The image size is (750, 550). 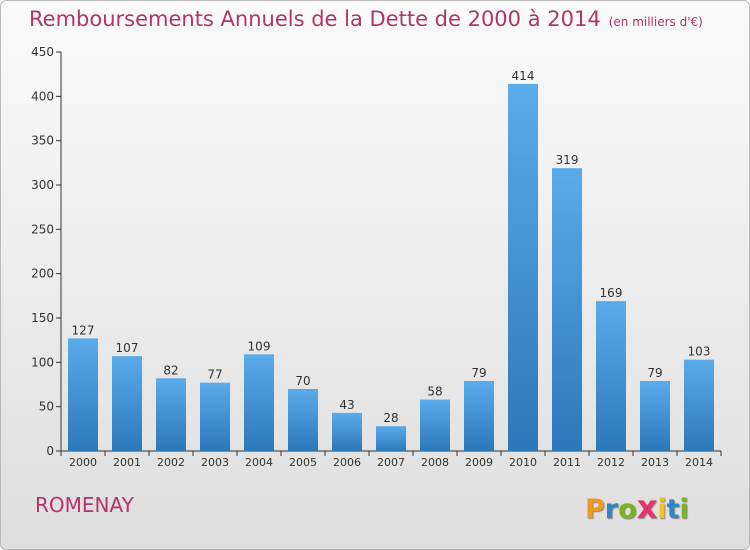 What do you see at coordinates (46, 407) in the screenshot?
I see `y-tick-label: 50` at bounding box center [46, 407].